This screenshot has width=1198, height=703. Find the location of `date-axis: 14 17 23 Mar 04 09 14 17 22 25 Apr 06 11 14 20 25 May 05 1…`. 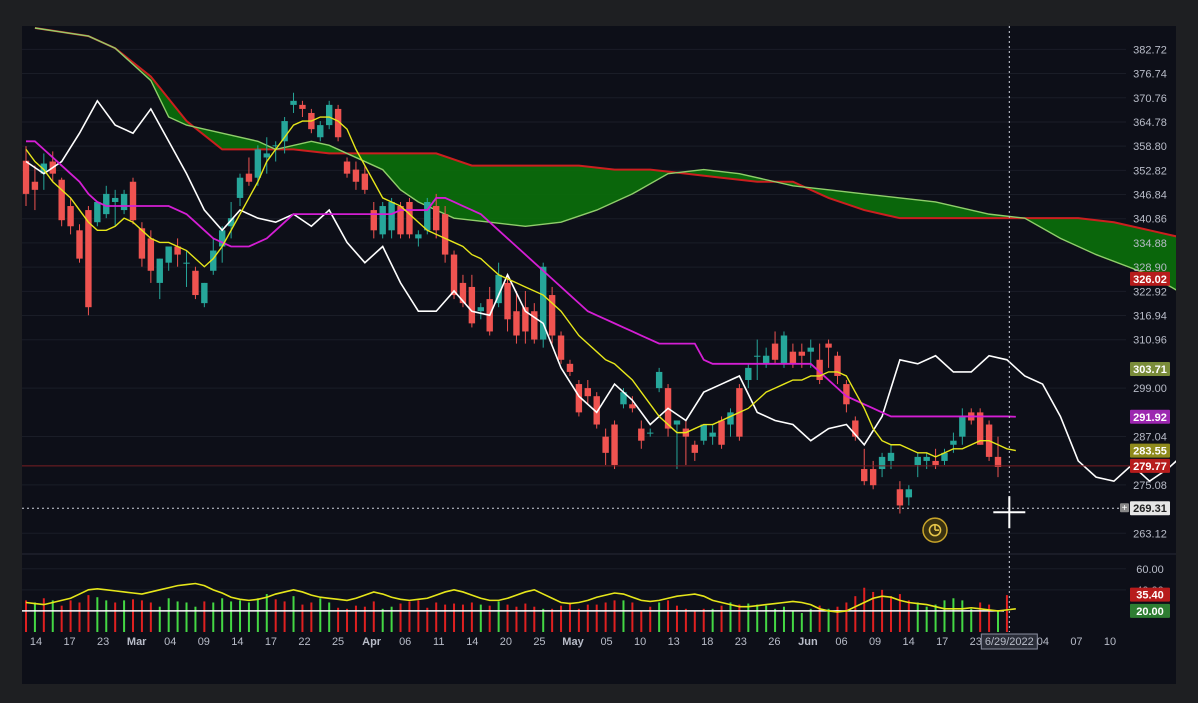

date-axis: 14 17 23 Mar 04 09 14 17 22 25 Apr 06 11 14 20 25 May 05 1… is located at coordinates (573, 641).